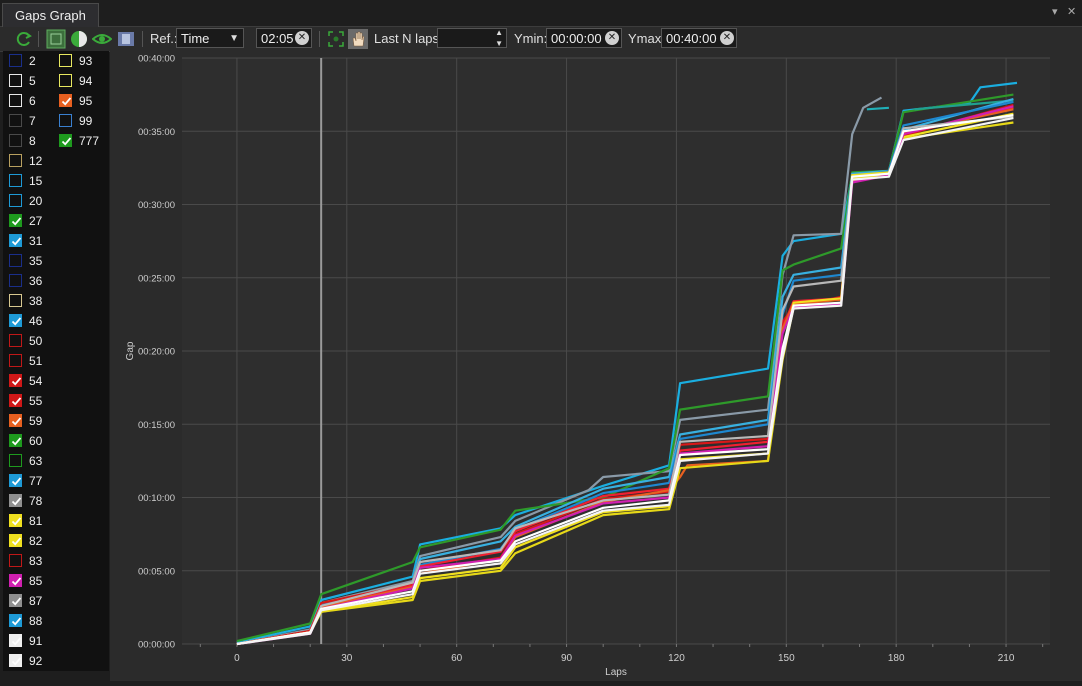 The width and height of the screenshot is (1082, 686). I want to click on legend-item-31: 31, so click(28, 241).